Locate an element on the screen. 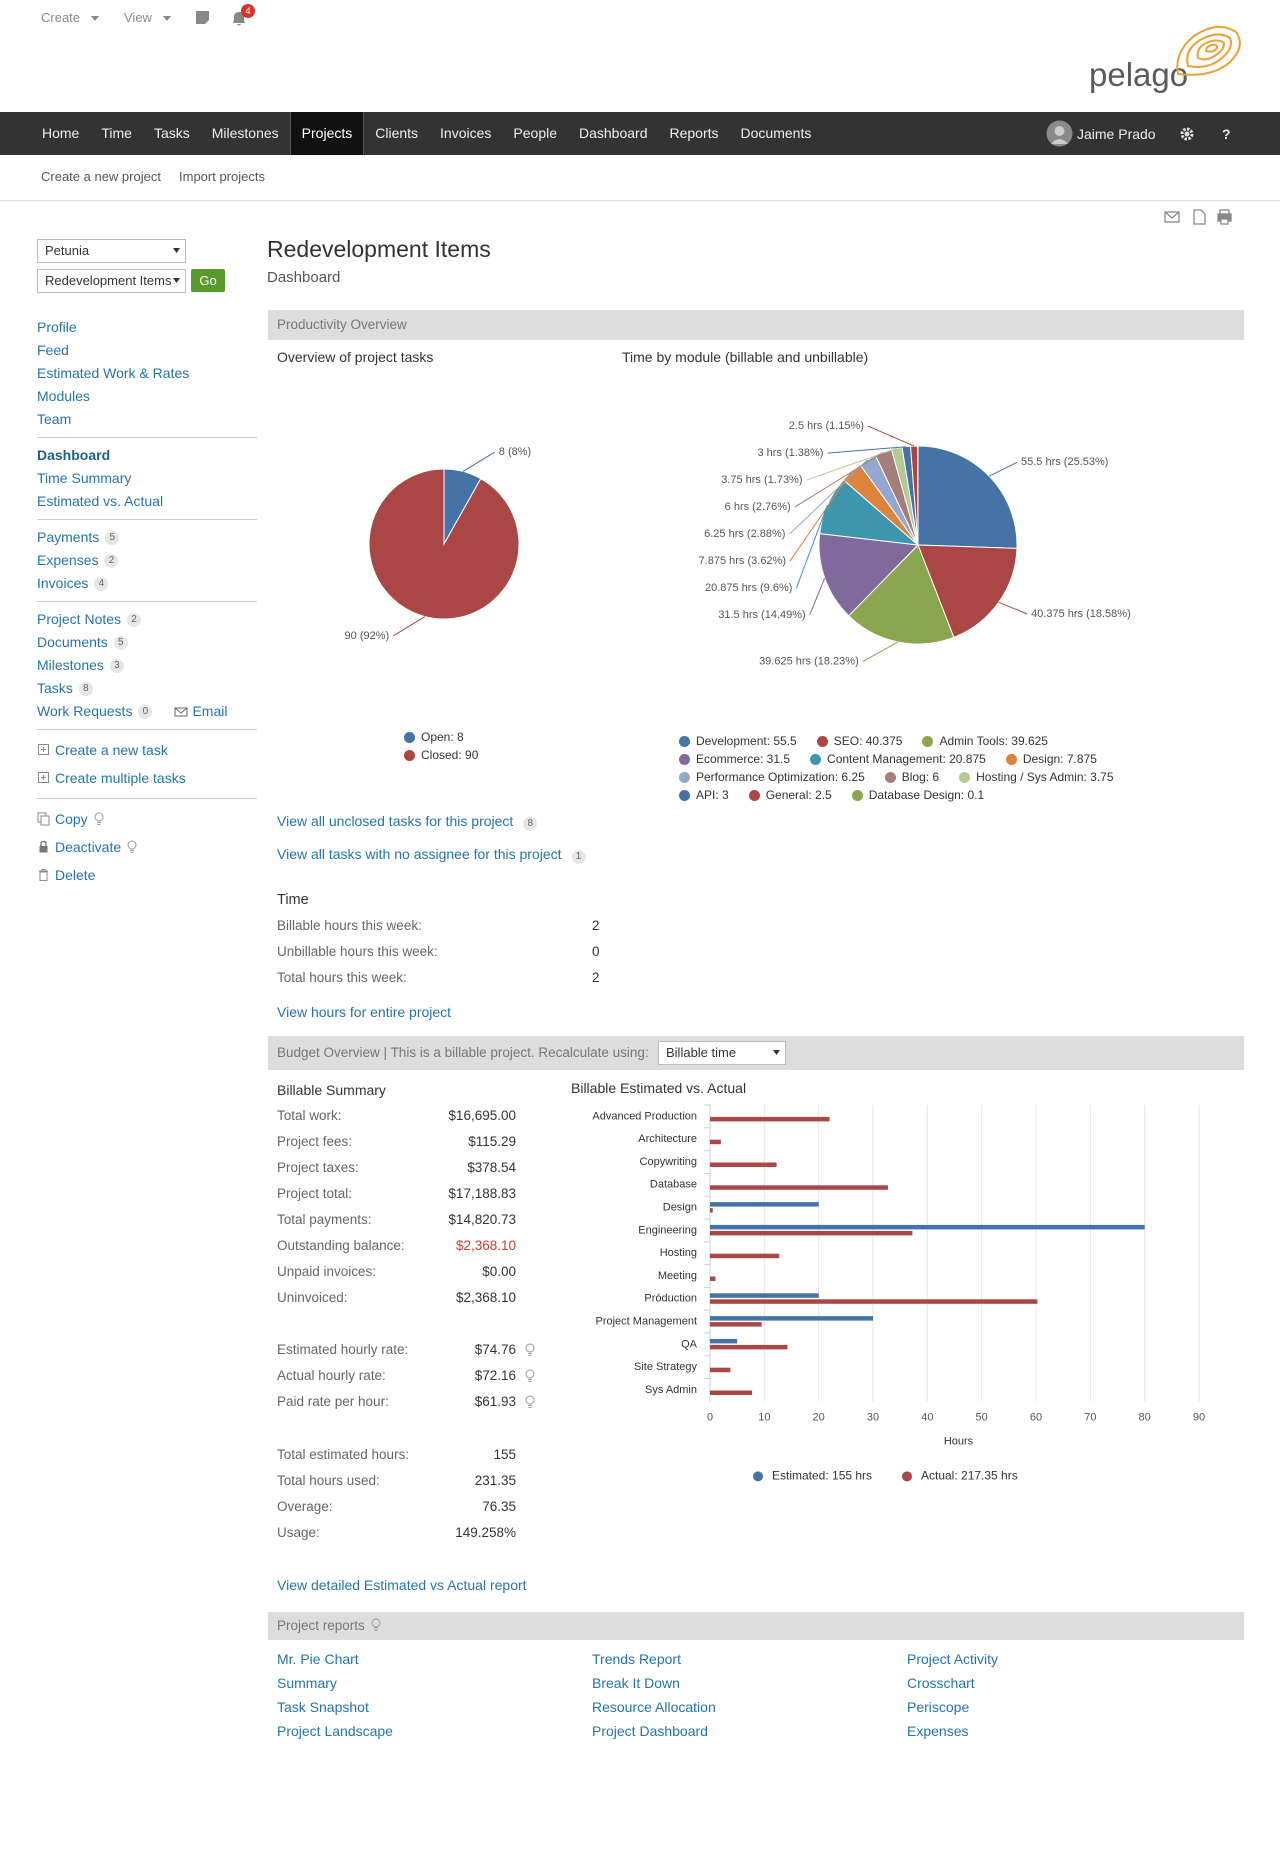 This screenshot has height=1850, width=1280. report-link: View detailed Estimated vs Actual report is located at coordinates (402, 1585).